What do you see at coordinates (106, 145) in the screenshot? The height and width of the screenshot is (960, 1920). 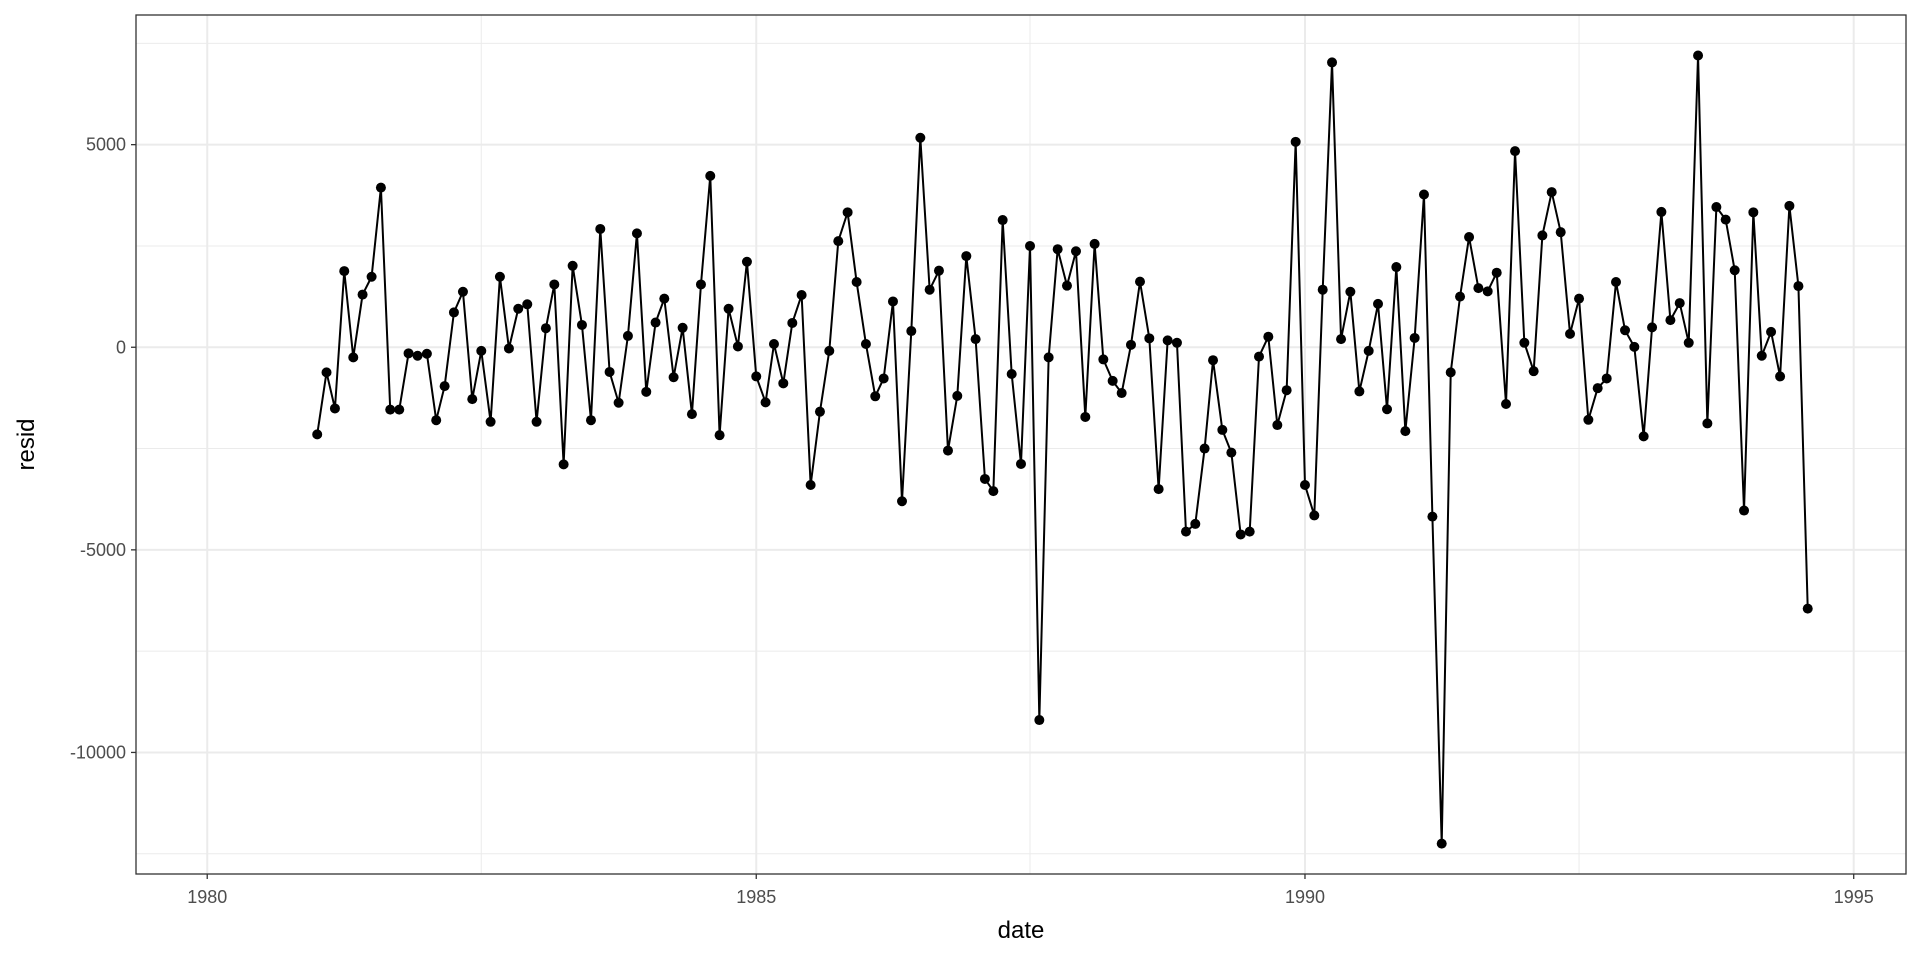 I see `y-tick-label: 5000` at bounding box center [106, 145].